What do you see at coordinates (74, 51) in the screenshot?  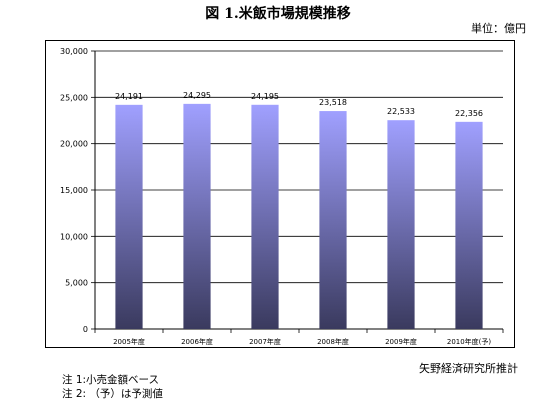 I see `y-tick-label: 30,000` at bounding box center [74, 51].